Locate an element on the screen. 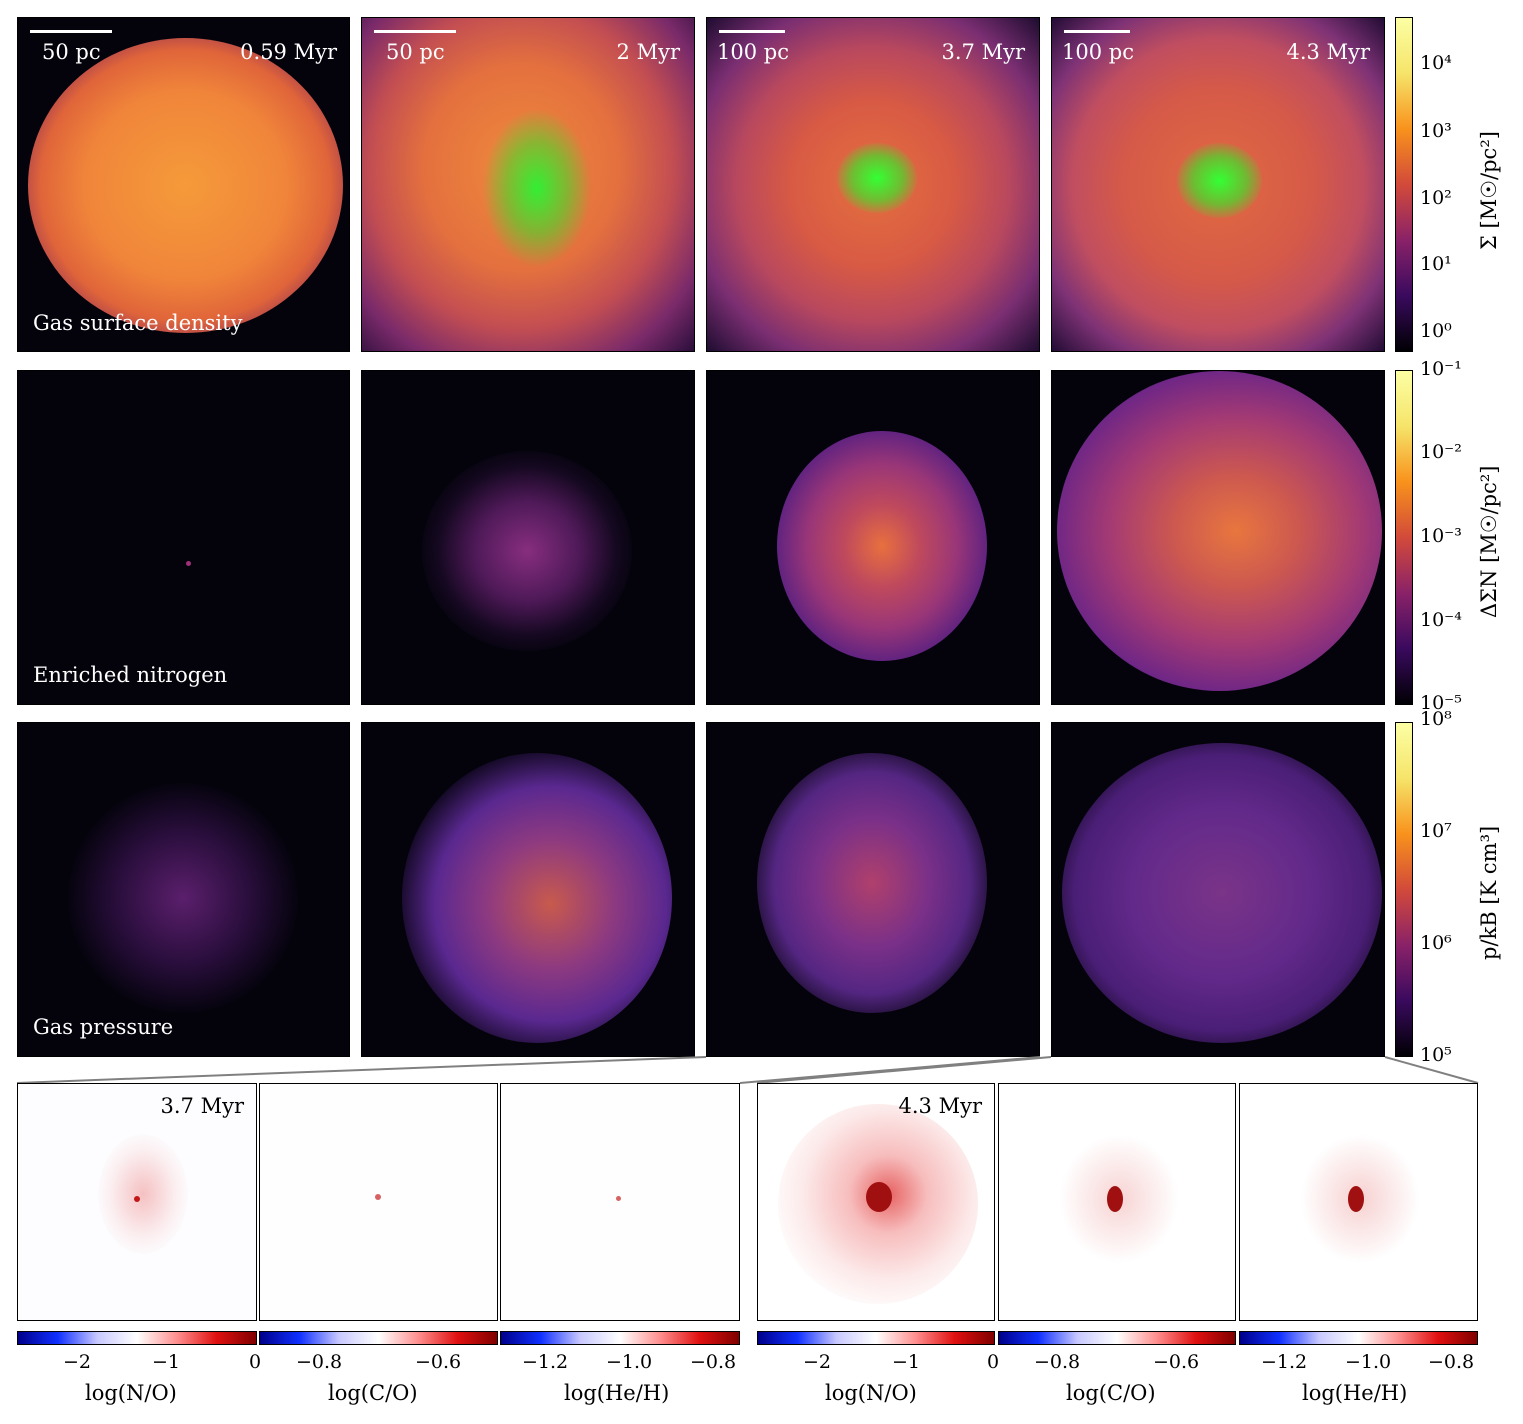  colorbar-tick: 10⁻³ is located at coordinates (1441, 536).